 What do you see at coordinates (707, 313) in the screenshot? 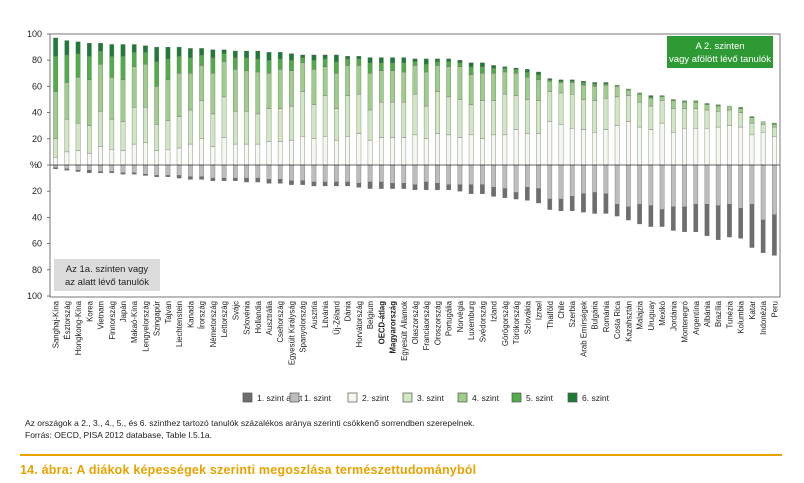
I see `category-label: Albánia` at bounding box center [707, 313].